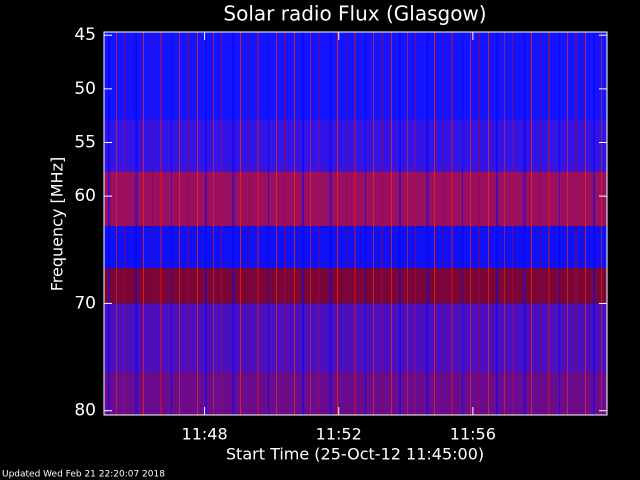  I want to click on x-axis-label: Start Time (25-Oct-12 11:45:00), so click(355, 454).